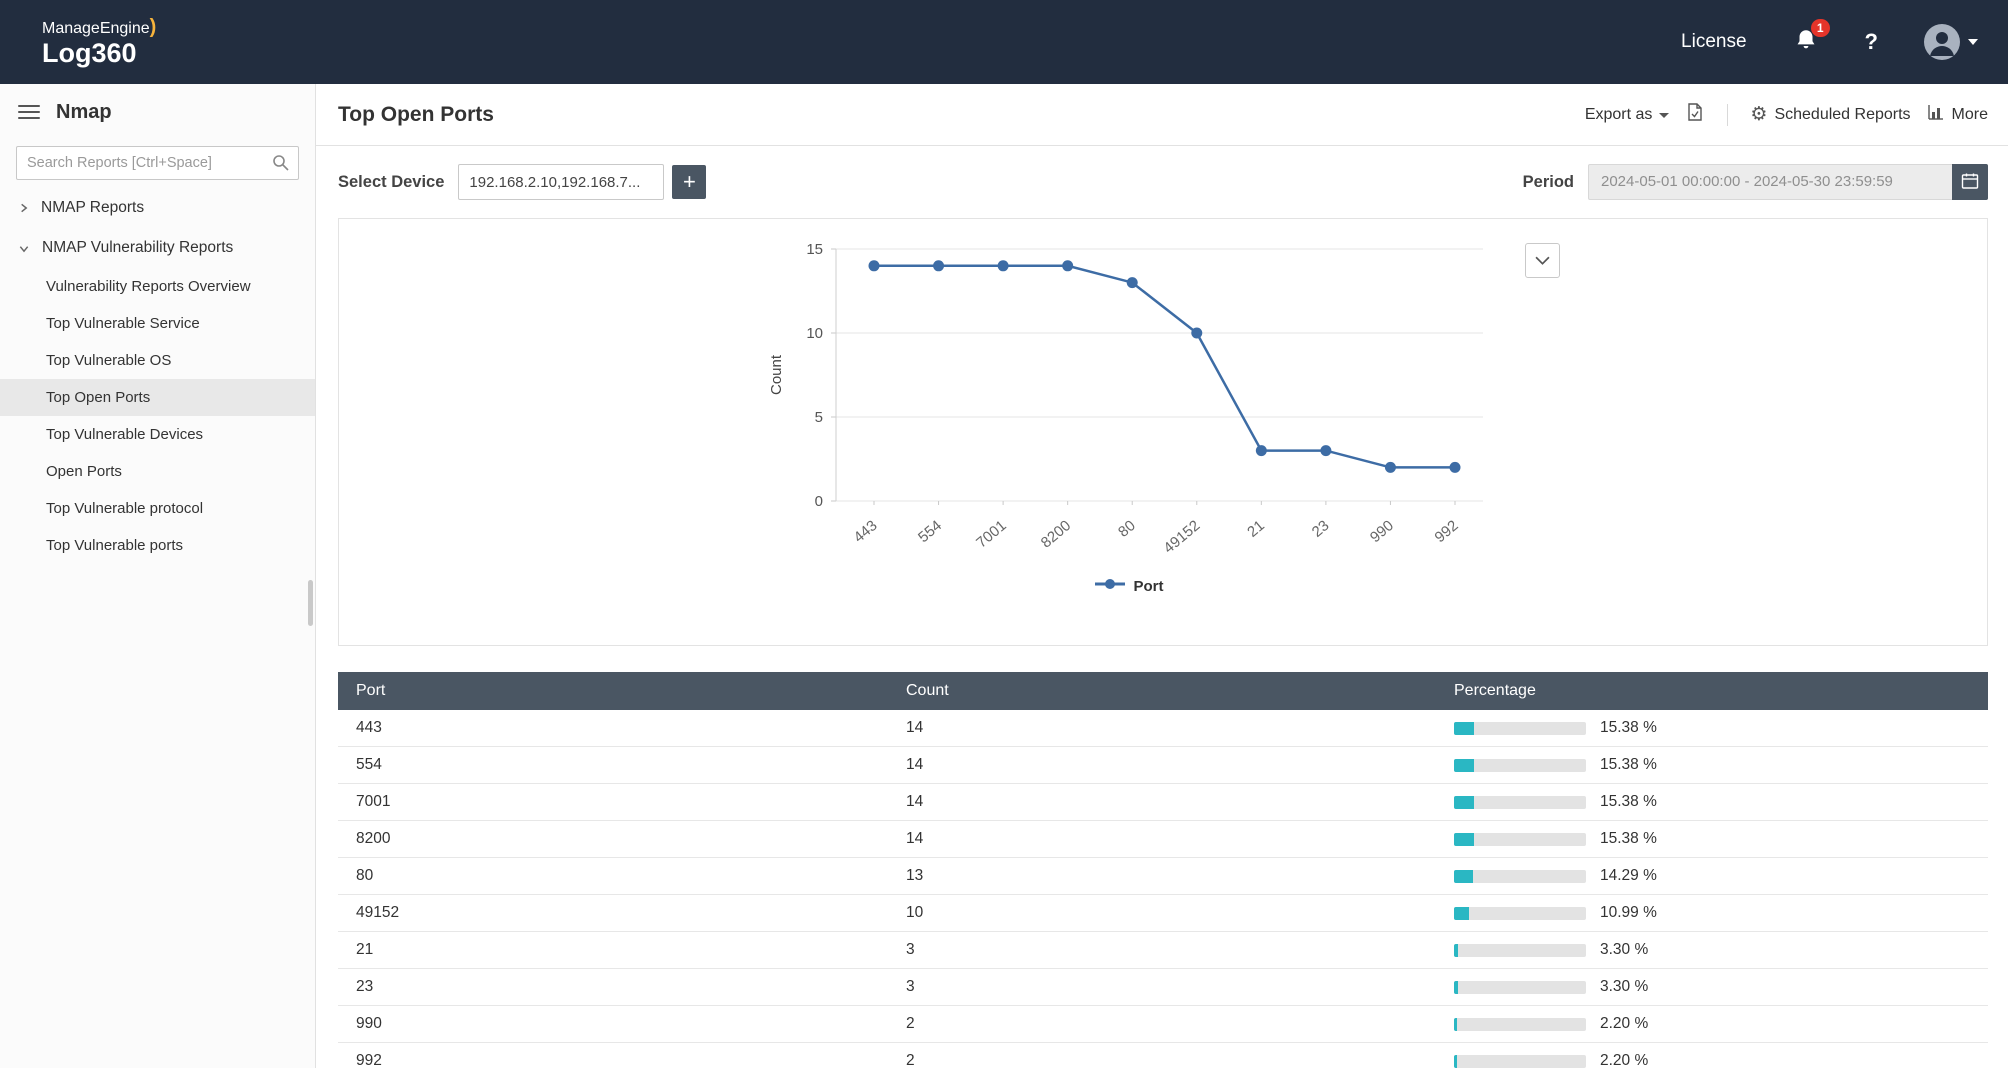 The image size is (2008, 1068). Describe the element at coordinates (157, 163) in the screenshot. I see `search-input` at that location.